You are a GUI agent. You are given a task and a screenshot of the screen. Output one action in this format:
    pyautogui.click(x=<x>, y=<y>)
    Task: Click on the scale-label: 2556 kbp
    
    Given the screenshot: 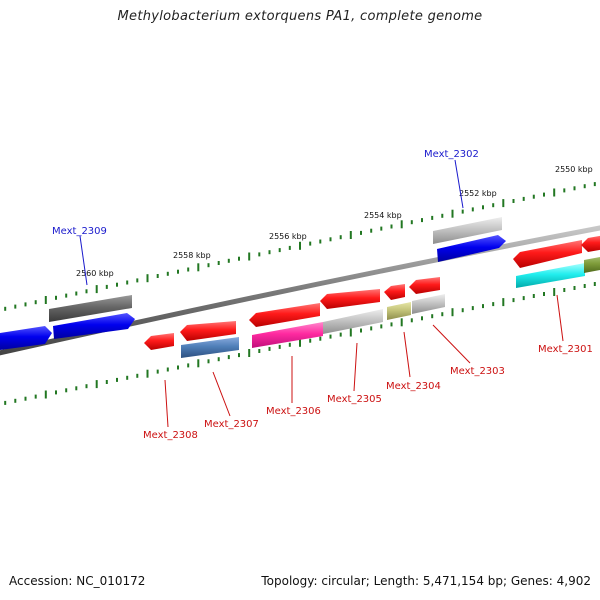 What is the action you would take?
    pyautogui.click(x=288, y=236)
    